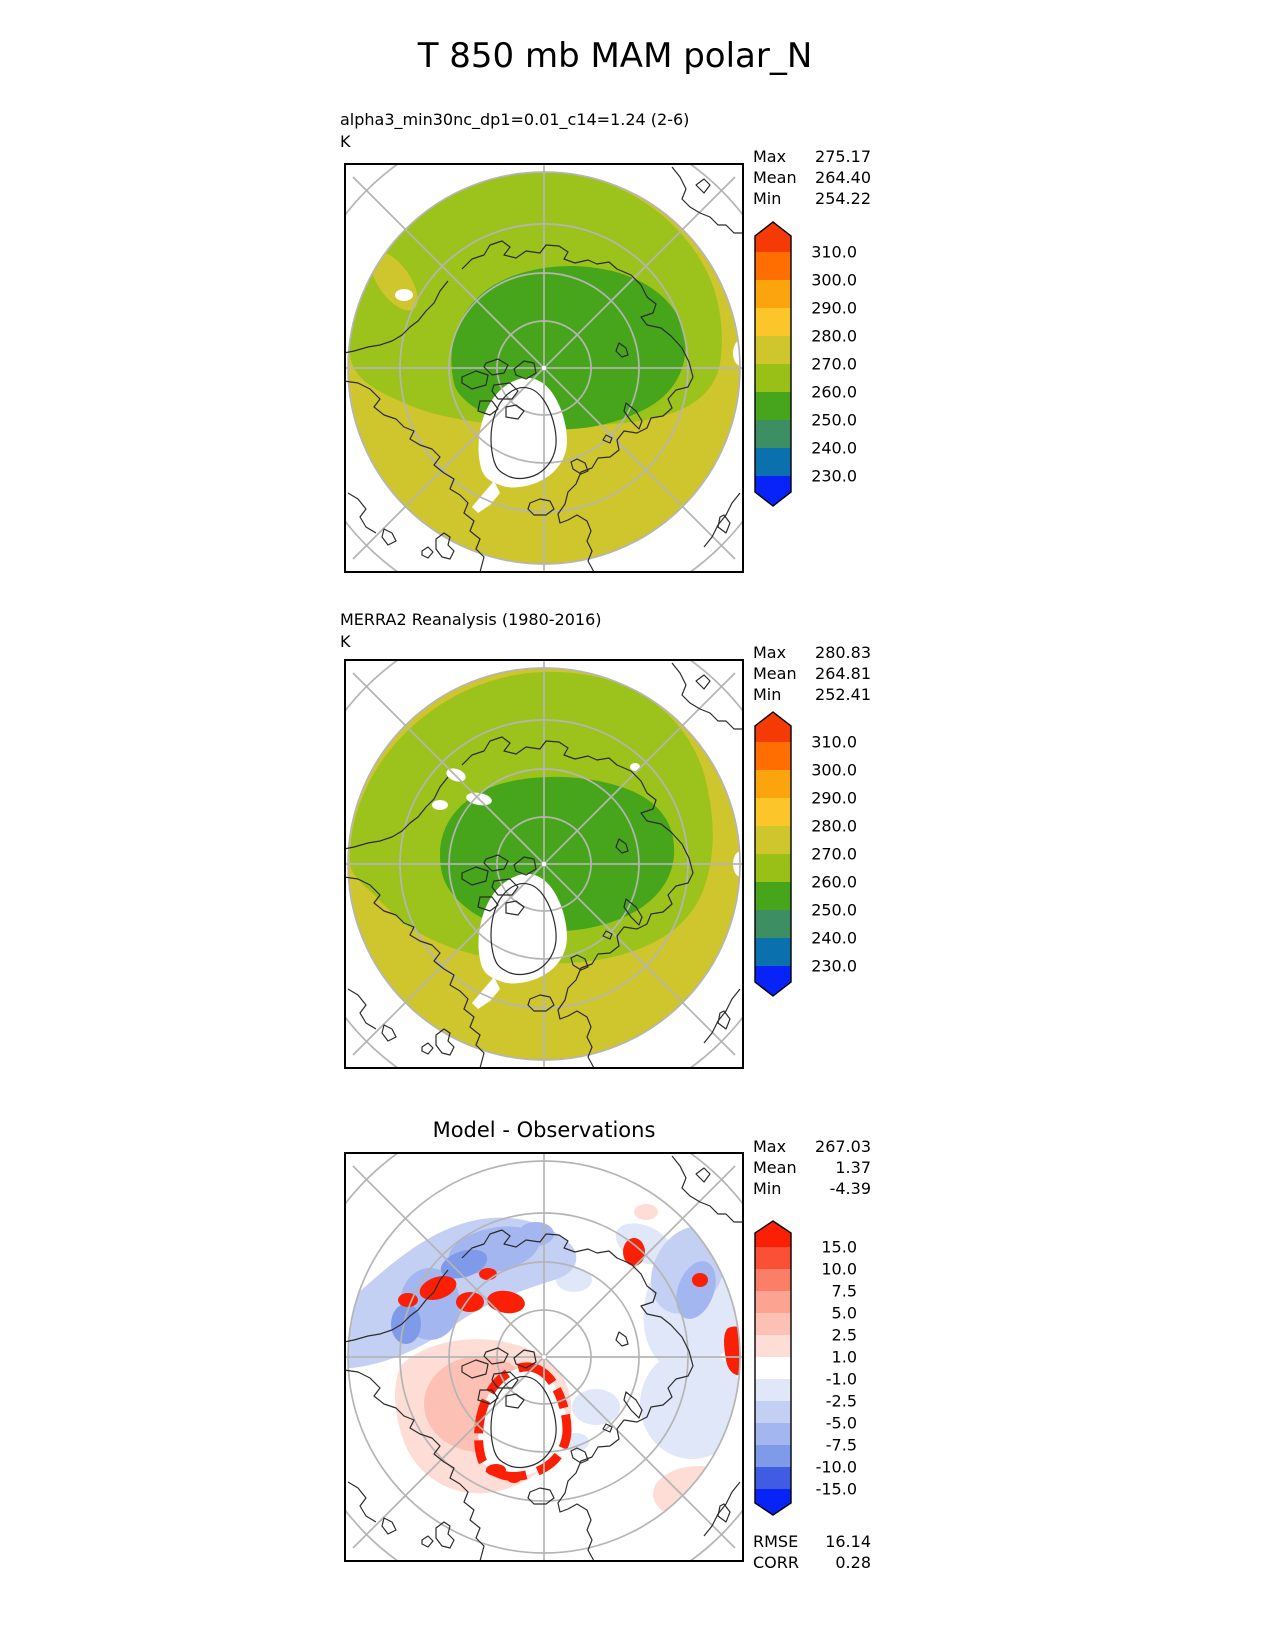 The width and height of the screenshot is (1275, 1650). What do you see at coordinates (544, 368) in the screenshot?
I see `map-model` at bounding box center [544, 368].